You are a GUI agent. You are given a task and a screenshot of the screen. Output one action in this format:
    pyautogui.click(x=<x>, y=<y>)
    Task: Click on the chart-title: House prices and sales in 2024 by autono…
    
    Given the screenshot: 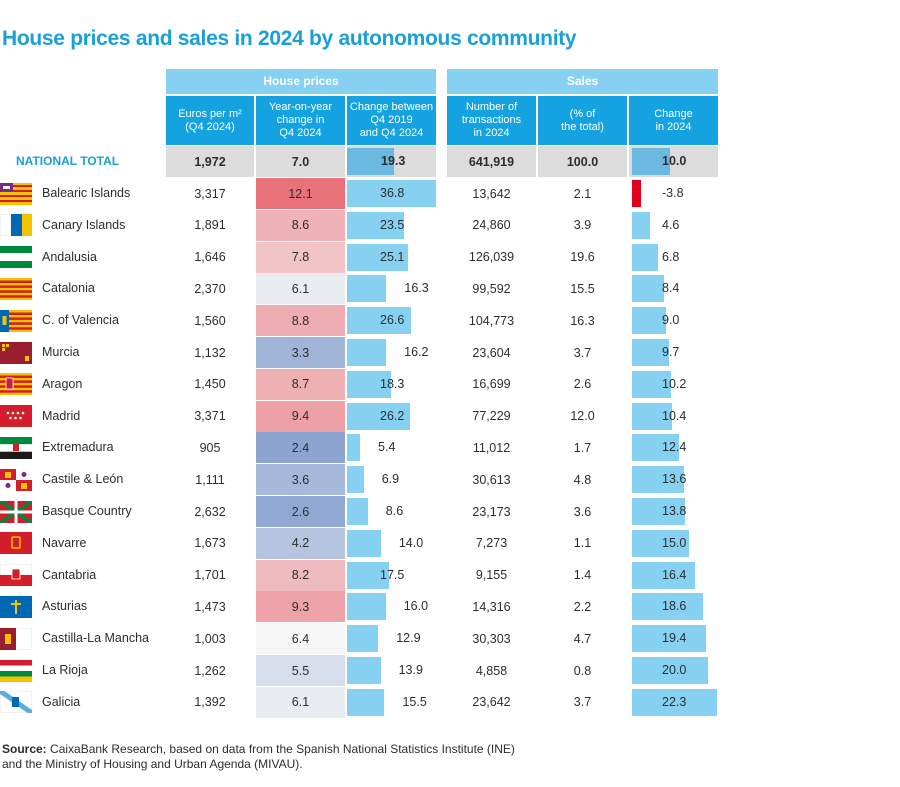 What is the action you would take?
    pyautogui.click(x=289, y=38)
    